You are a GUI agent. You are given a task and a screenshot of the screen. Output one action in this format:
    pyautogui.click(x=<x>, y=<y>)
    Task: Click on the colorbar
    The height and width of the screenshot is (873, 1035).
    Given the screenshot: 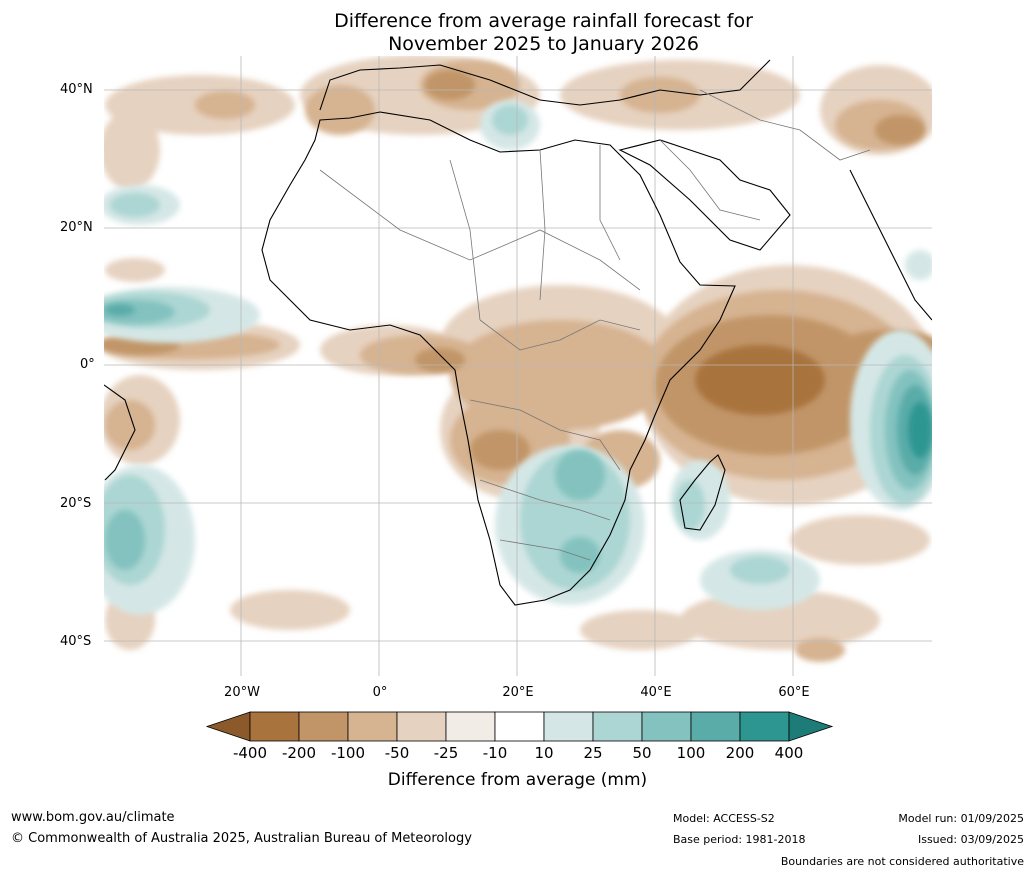 What is the action you would take?
    pyautogui.click(x=519, y=726)
    